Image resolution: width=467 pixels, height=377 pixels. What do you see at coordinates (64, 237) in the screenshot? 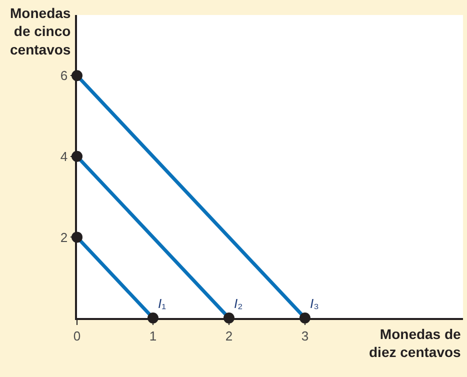
I see `y-tick-label: 2` at bounding box center [64, 237].